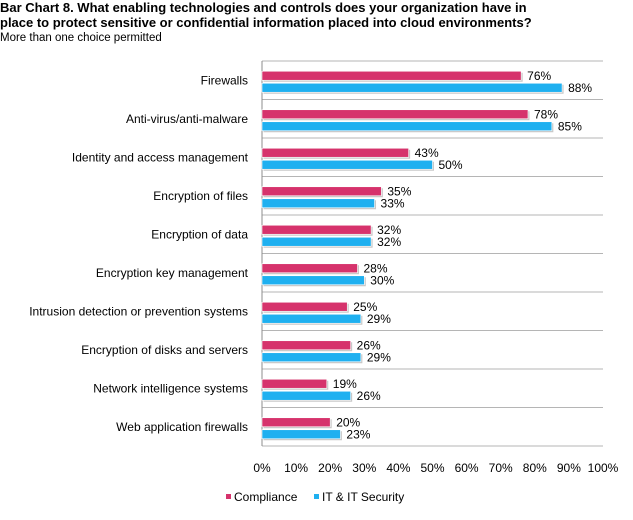 The height and width of the screenshot is (520, 633). I want to click on x-tick-label: 0%, so click(262, 468).